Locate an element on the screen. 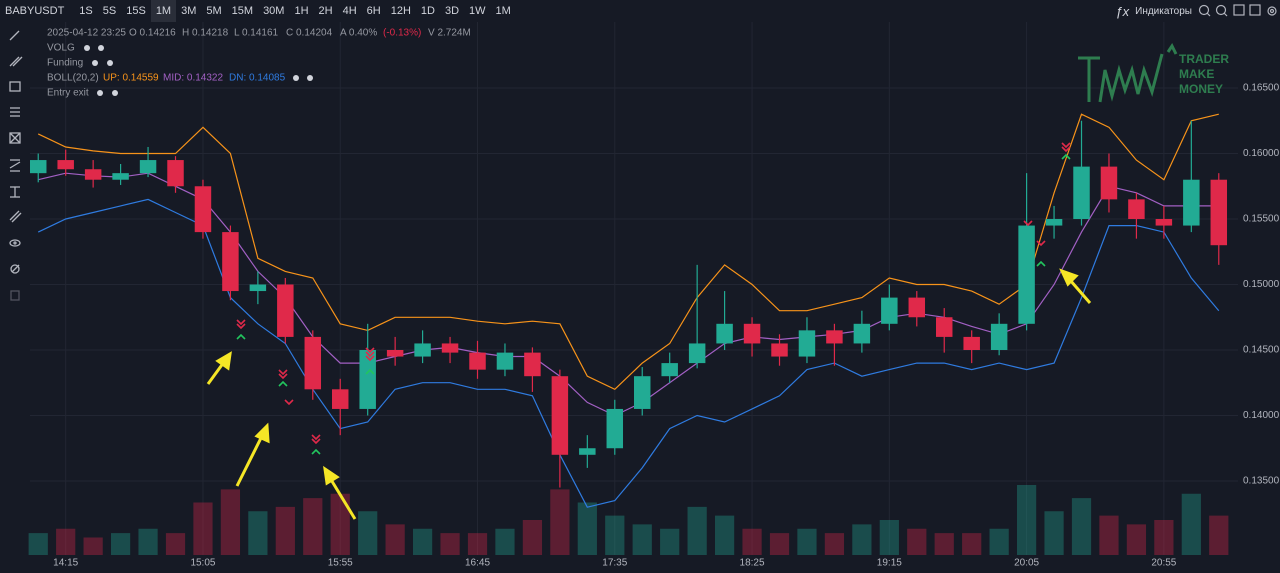  indicator-controls is located at coordinates (198, 70).